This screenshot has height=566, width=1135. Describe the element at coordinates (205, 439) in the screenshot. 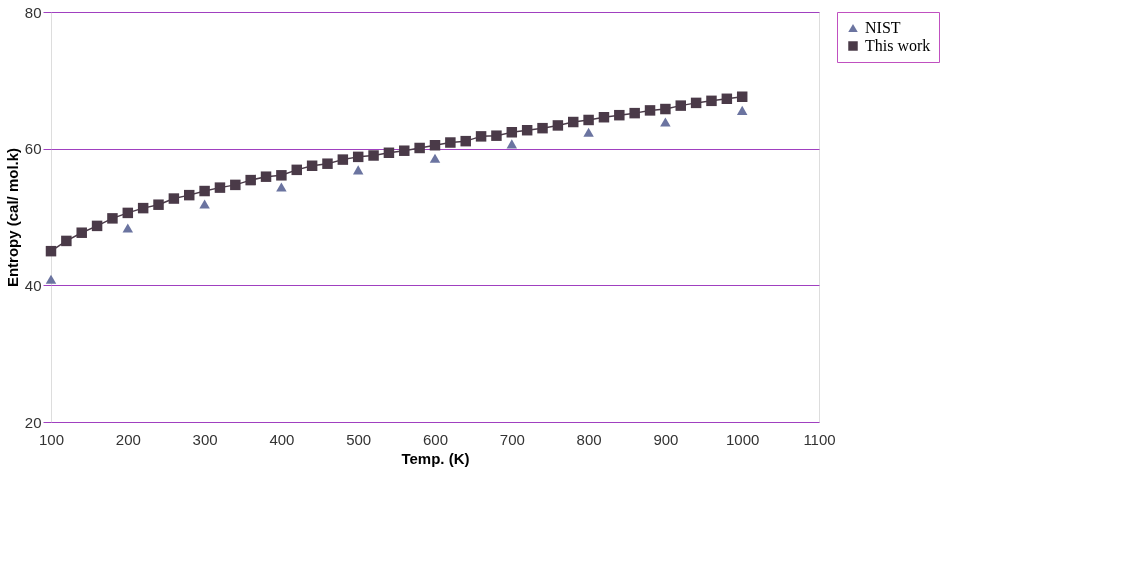

I see `x-tick-label: 300` at that location.